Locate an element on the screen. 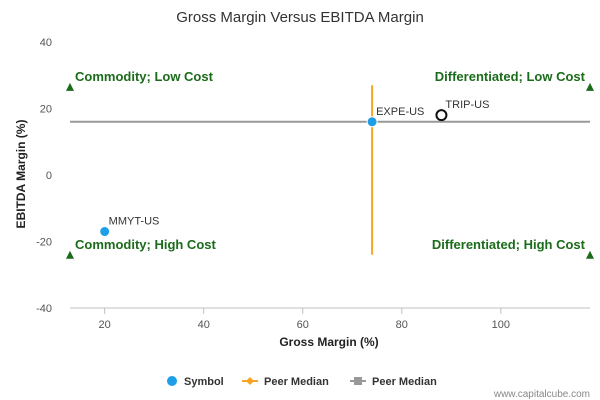  legend-diamond-marker is located at coordinates (250, 381).